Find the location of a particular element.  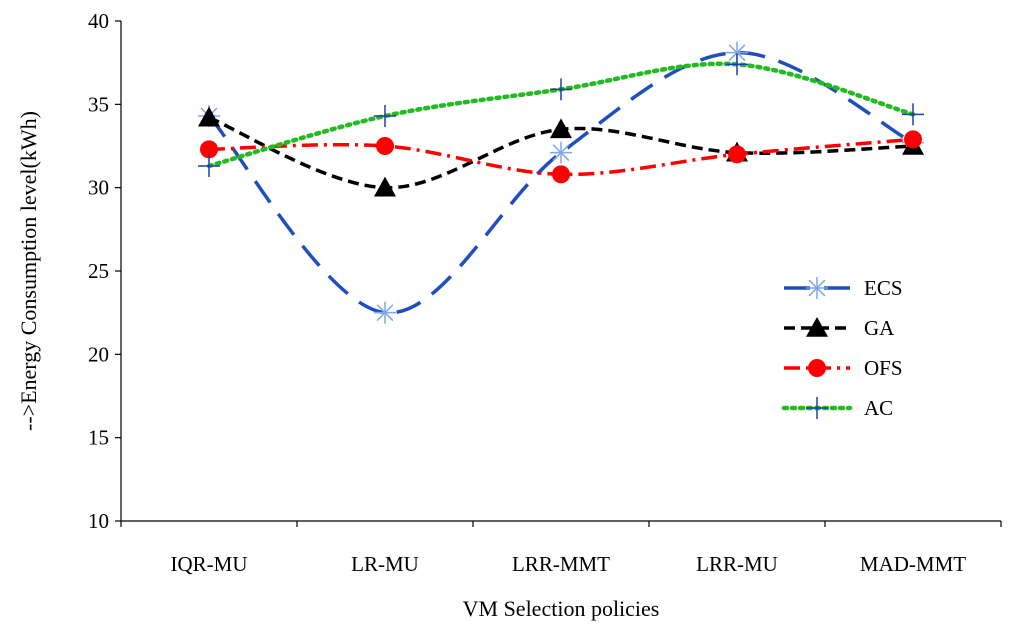

legend-label: OFS is located at coordinates (883, 368).